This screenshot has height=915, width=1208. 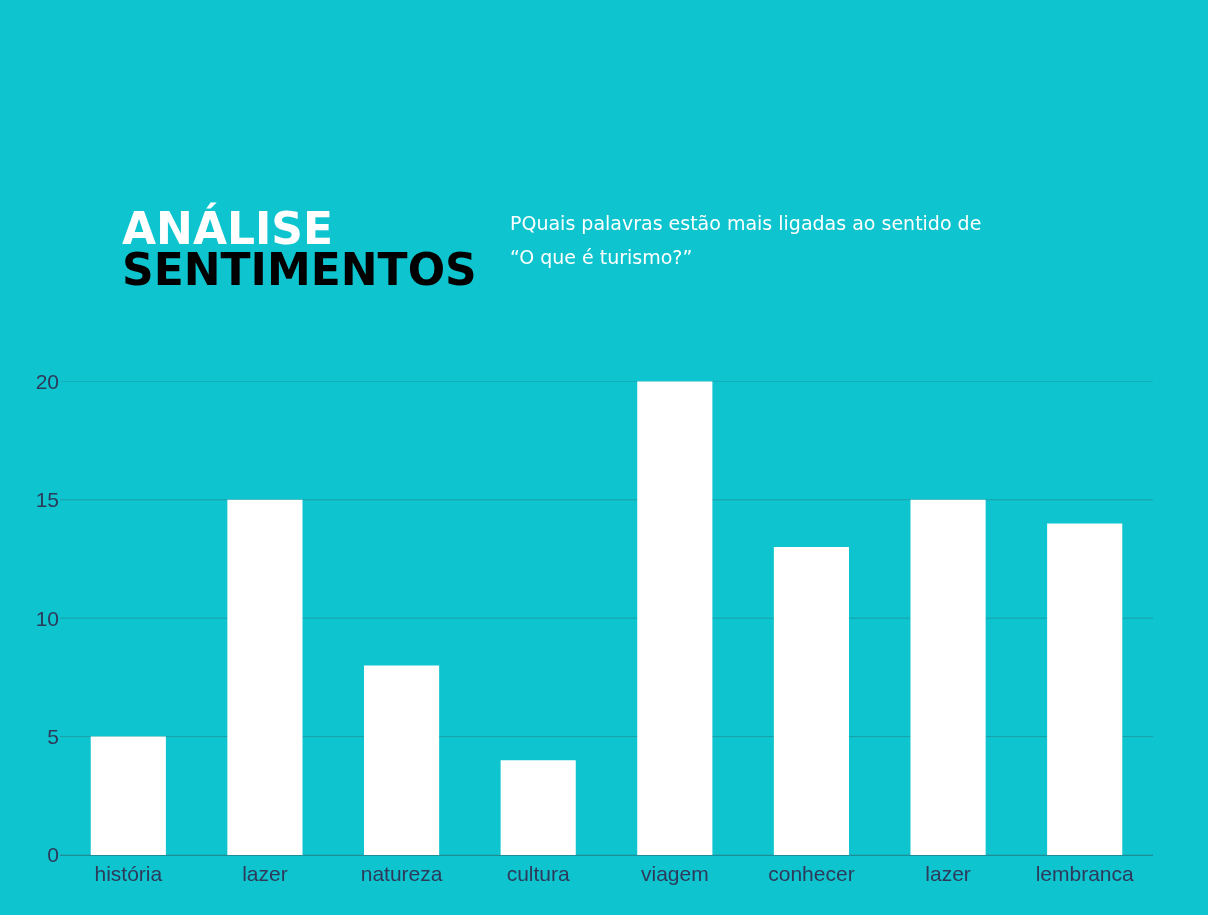 I want to click on x-tick-label: lembranca, so click(x=1085, y=874).